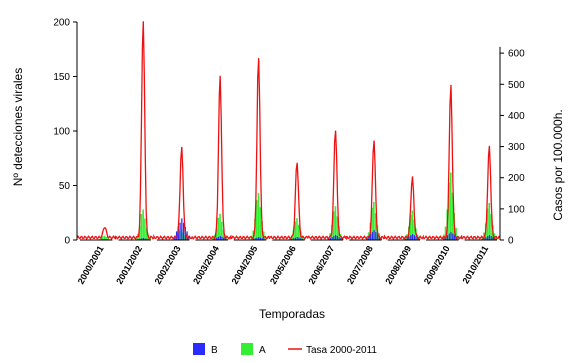  I want to click on x-tick-label: 2007/2008, so click(360, 265).